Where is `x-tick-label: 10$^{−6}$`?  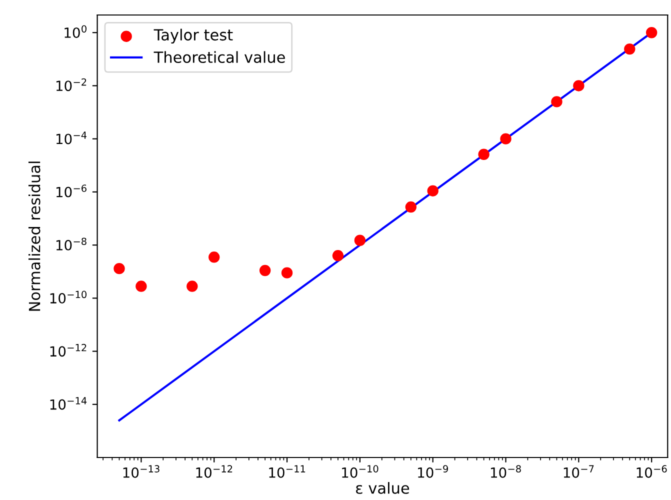
x-tick-label: 10$^{−6}$ is located at coordinates (651, 471).